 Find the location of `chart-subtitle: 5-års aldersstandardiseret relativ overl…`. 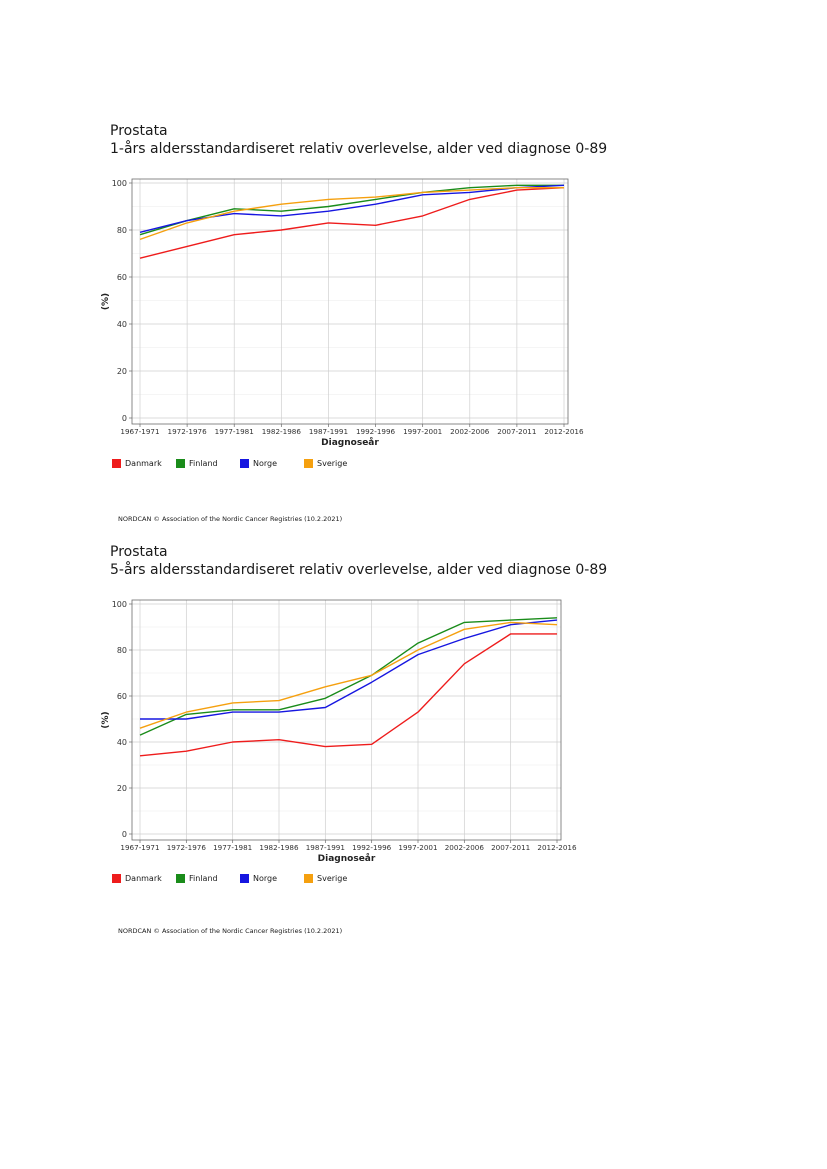

chart-subtitle: 5-års aldersstandardiseret relativ overl… is located at coordinates (359, 570).